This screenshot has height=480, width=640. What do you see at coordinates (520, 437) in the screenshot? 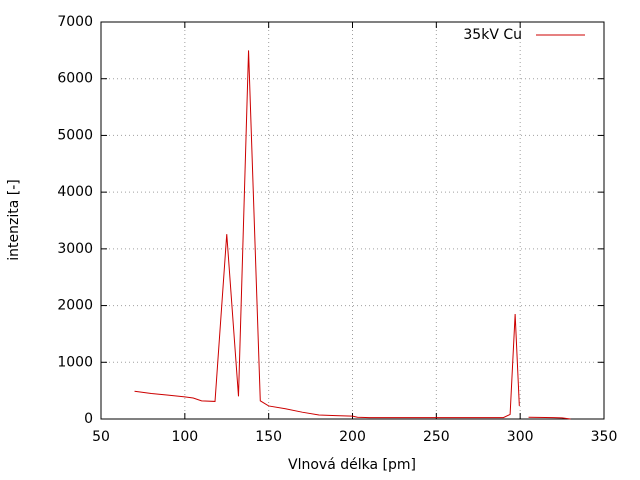
I see `x-tick-label: 300` at bounding box center [520, 437].